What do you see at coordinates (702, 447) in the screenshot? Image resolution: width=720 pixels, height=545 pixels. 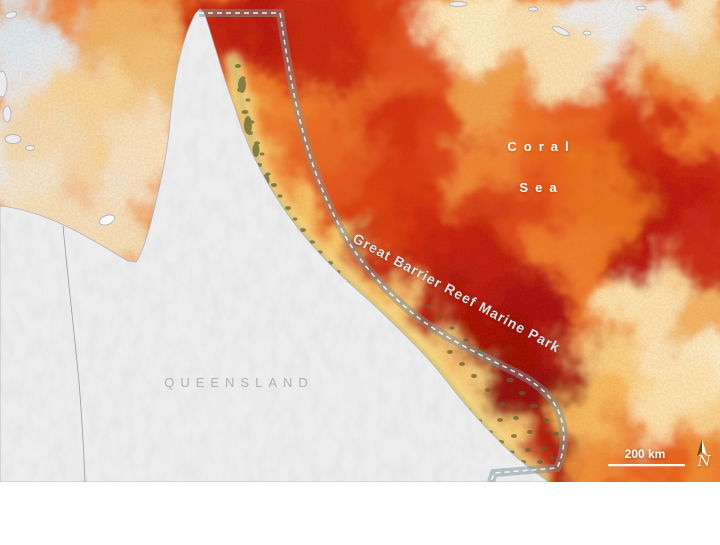 I see `north-arrow-icon` at bounding box center [702, 447].